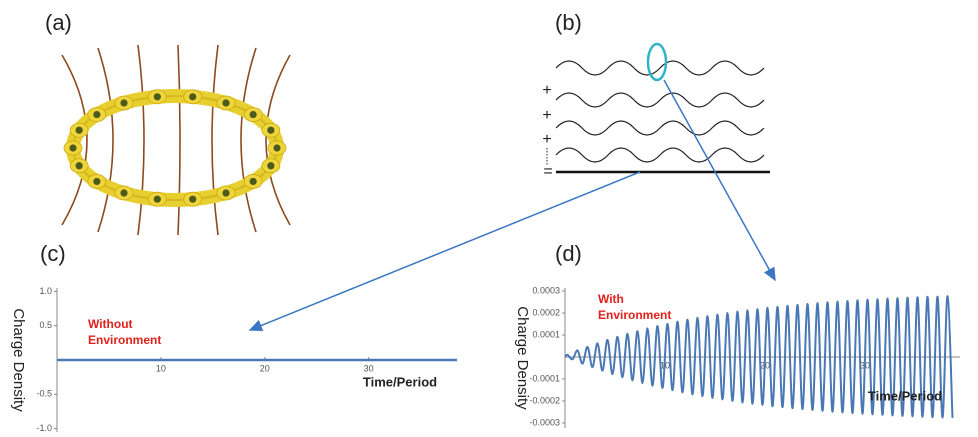  Describe the element at coordinates (547, 171) in the screenshot. I see `sign: =` at that location.